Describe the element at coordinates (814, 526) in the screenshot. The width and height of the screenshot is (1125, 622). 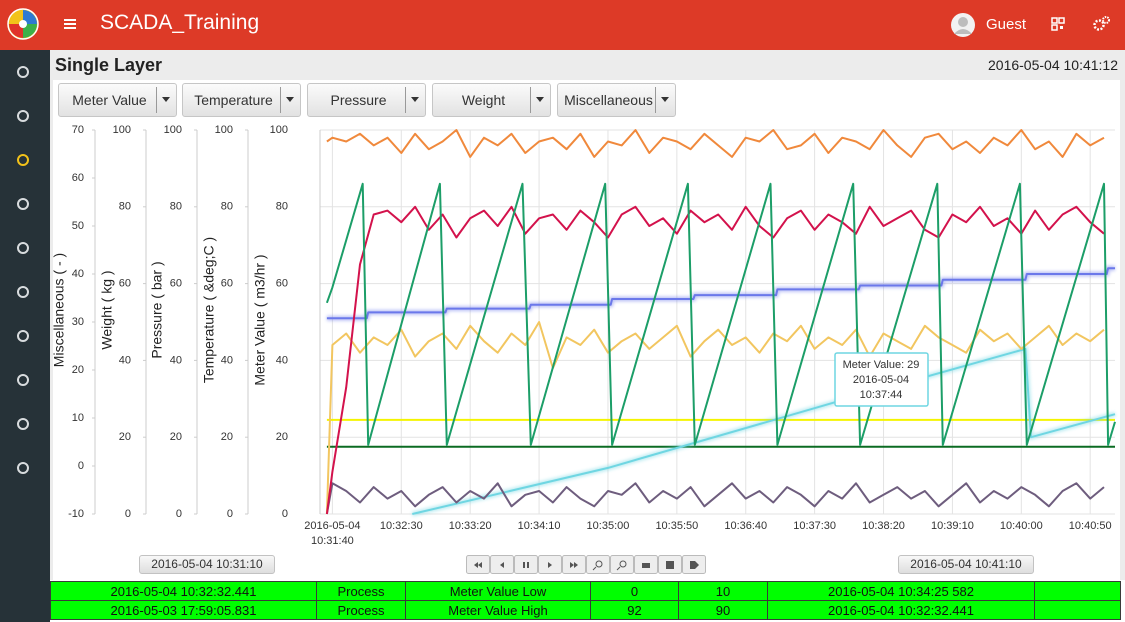
I see `x-tick-label: 10:37:30` at that location.